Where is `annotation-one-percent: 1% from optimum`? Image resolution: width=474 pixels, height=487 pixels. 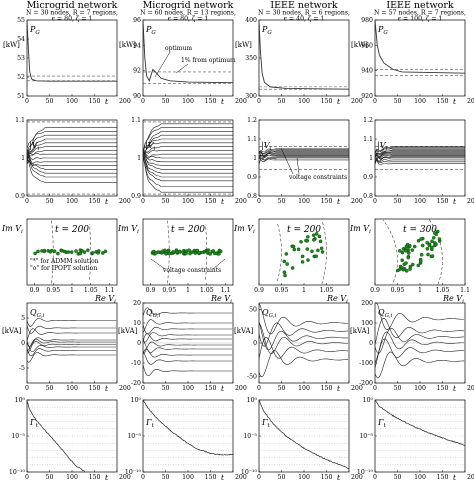 annotation-one-percent: 1% from optimum is located at coordinates (208, 60).